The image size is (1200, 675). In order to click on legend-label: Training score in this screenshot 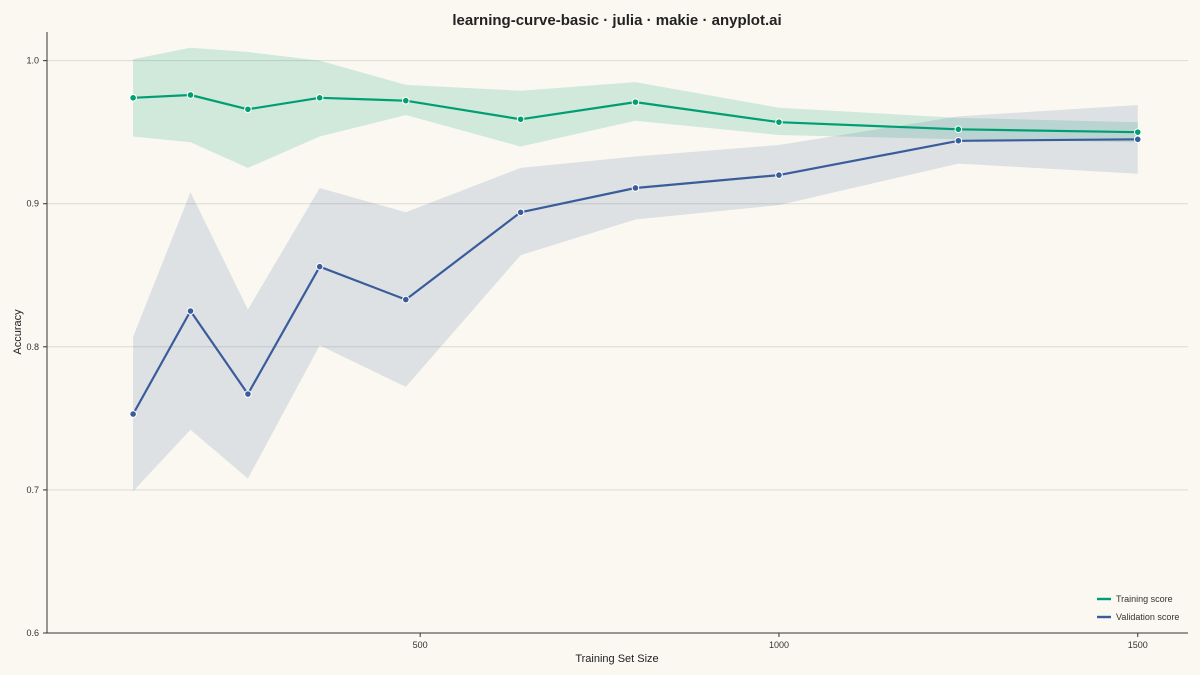, I will do `click(1144, 599)`.